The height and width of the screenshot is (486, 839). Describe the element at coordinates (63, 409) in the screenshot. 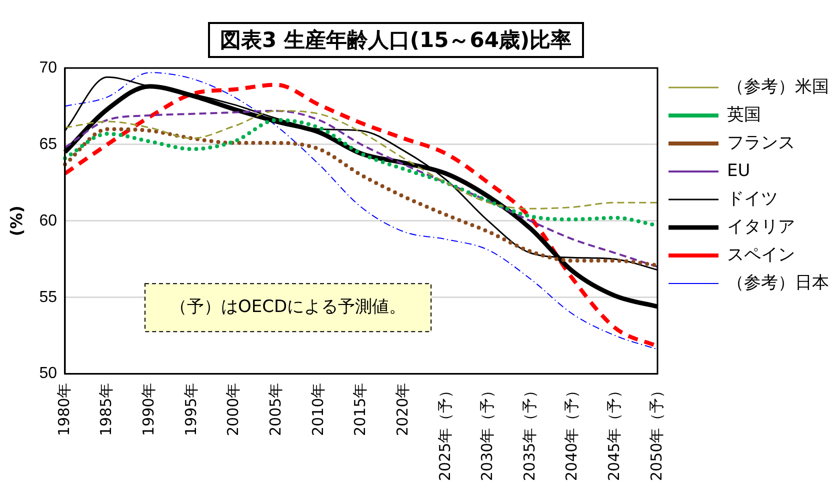

I see `x-tick-label: 1980年` at that location.